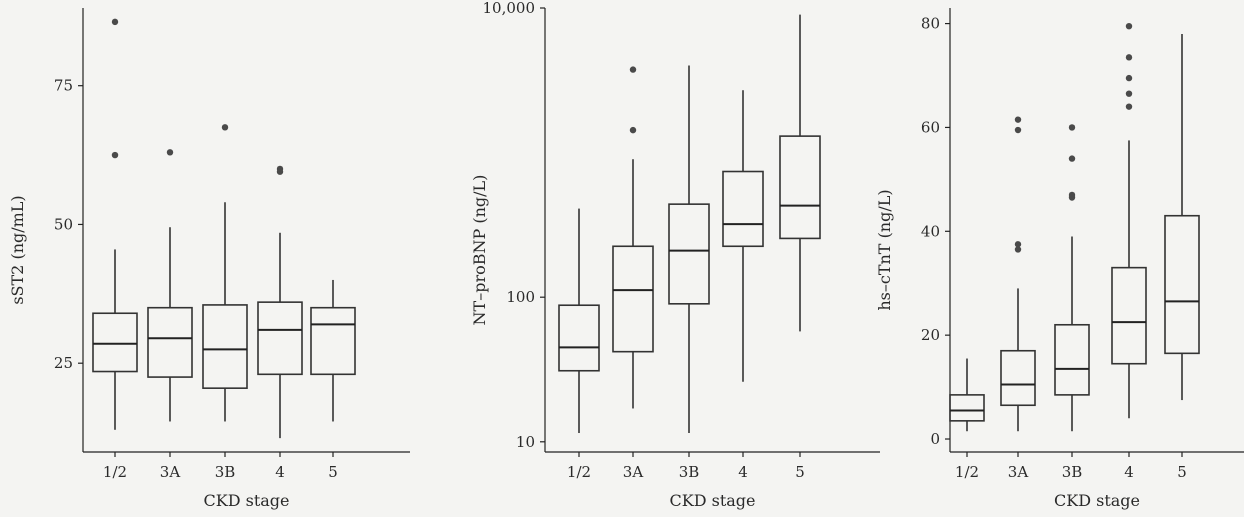  What do you see at coordinates (930, 127) in the screenshot?
I see `y-tick-label: 60` at bounding box center [930, 127].